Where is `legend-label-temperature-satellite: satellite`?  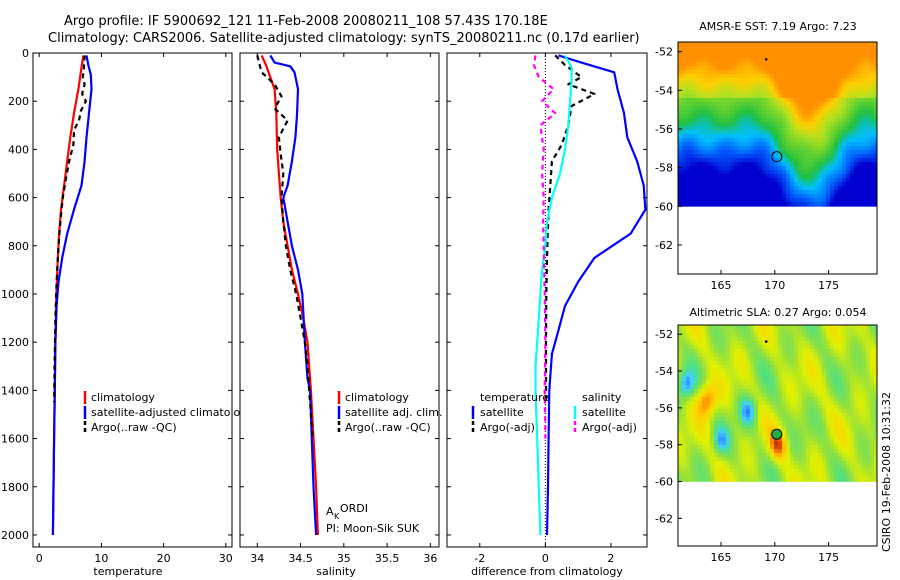
legend-label-temperature-satellite: satellite is located at coordinates (502, 412).